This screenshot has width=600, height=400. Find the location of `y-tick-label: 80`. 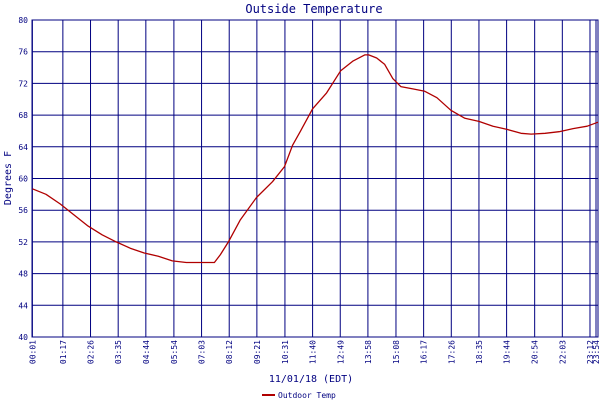

y-tick-label: 80 is located at coordinates (23, 20).